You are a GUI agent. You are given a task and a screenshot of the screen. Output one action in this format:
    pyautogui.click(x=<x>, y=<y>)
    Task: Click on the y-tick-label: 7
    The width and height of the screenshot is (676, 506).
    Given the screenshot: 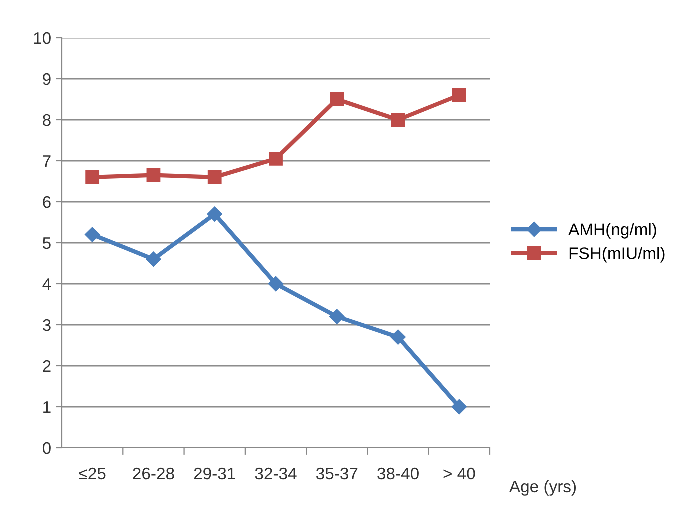 What is the action you would take?
    pyautogui.click(x=47, y=162)
    